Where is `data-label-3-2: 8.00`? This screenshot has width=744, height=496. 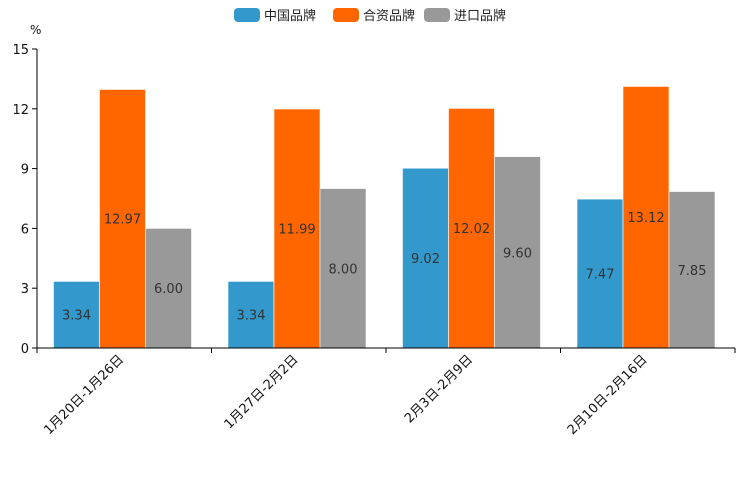
data-label-3-2: 8.00 is located at coordinates (343, 269).